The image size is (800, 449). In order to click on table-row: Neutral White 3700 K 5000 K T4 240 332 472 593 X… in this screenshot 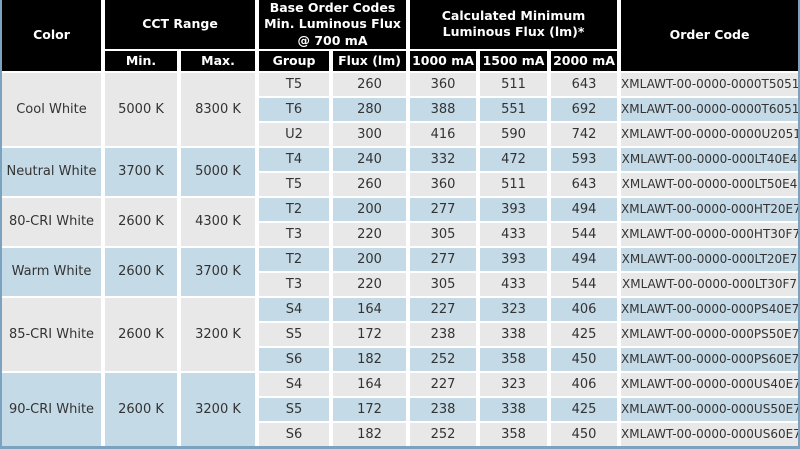, I will do `click(400, 171)`.